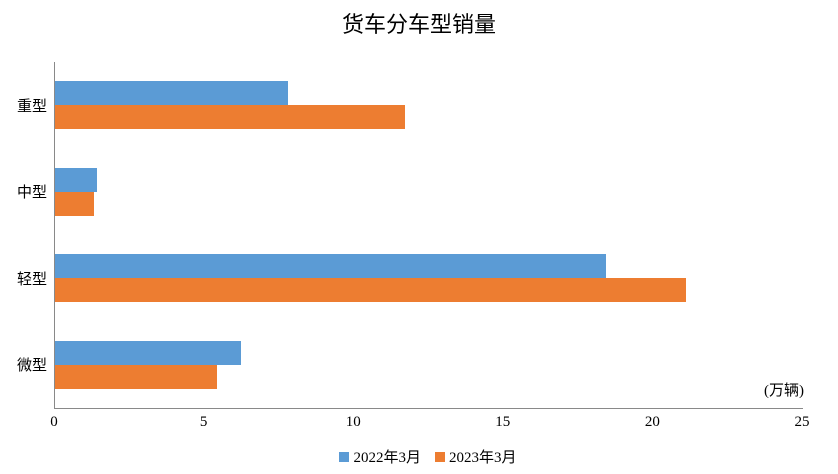  Describe the element at coordinates (428, 456) in the screenshot. I see `legend: 2022年3月 2023年3月` at that location.